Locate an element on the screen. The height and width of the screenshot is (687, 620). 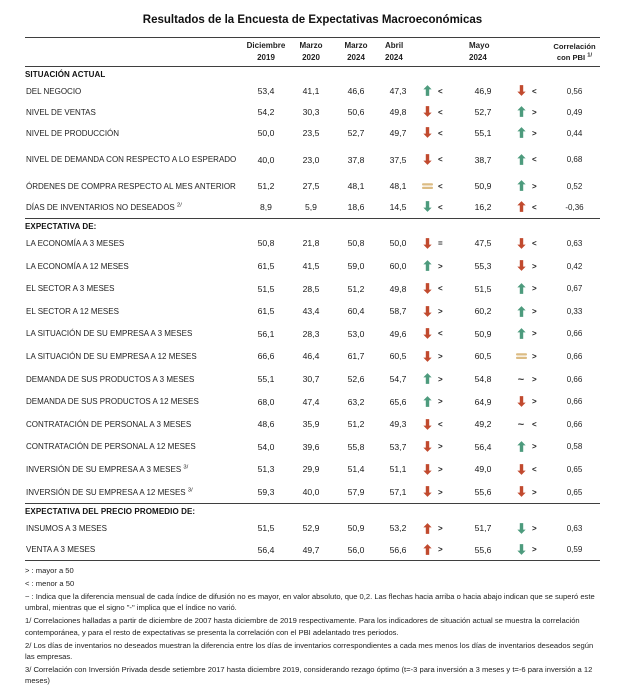
abril-value: 58,7 is located at coordinates (398, 311).